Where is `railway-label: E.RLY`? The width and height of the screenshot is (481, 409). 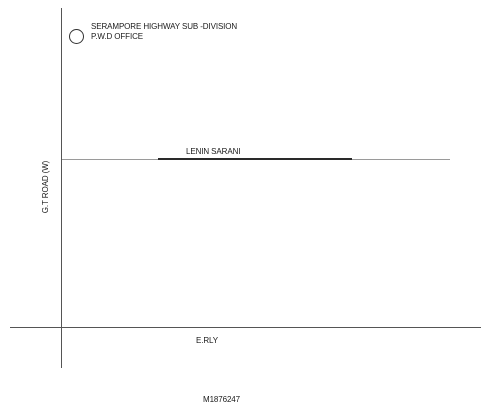
railway-label: E.RLY is located at coordinates (207, 340).